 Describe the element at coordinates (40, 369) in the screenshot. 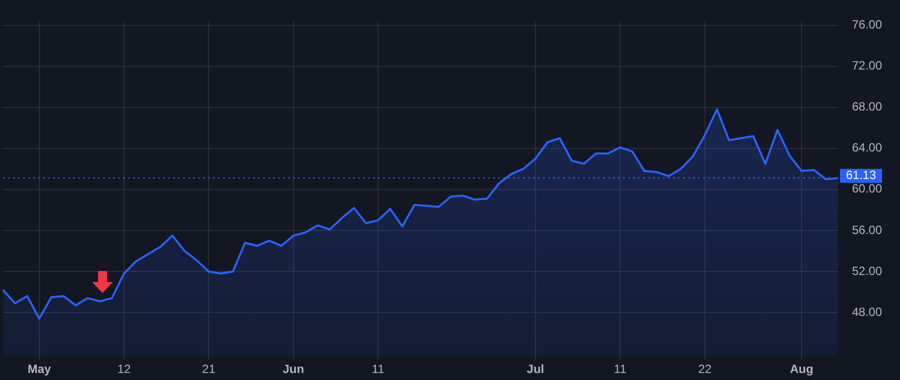

I see `x-tick-label: May` at that location.